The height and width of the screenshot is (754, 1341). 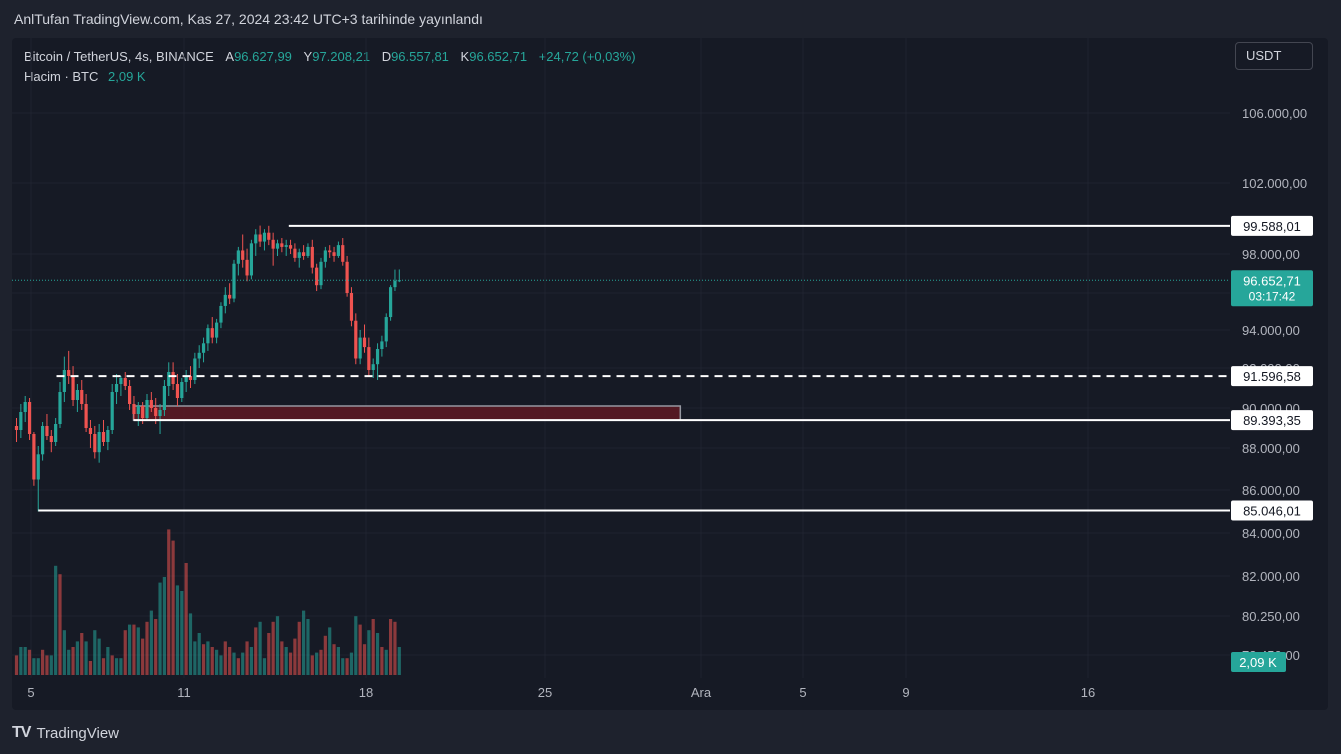 I want to click on high-key: Y, so click(x=308, y=56).